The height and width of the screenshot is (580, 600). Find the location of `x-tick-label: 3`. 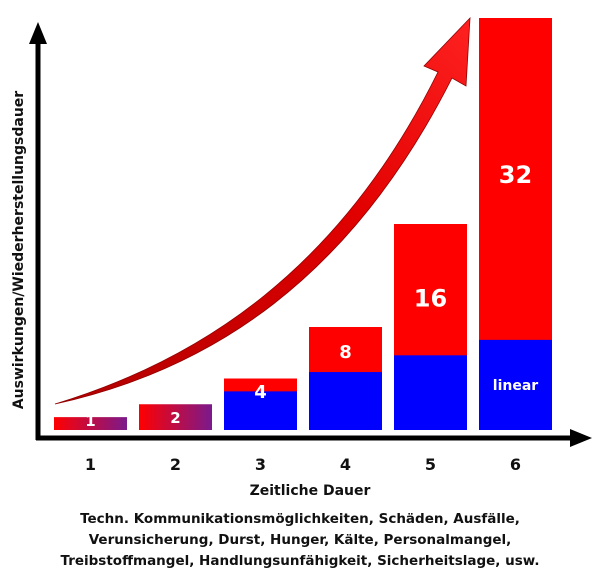

x-tick-label: 3 is located at coordinates (260, 464).